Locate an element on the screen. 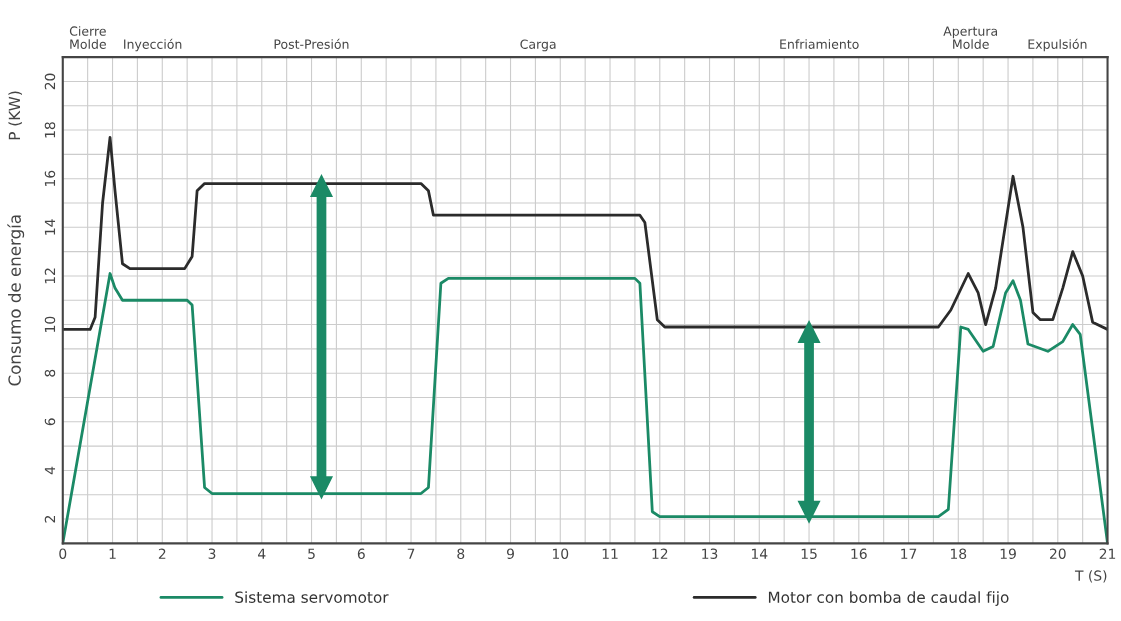 The width and height of the screenshot is (1121, 621). y-tick-label: 14 is located at coordinates (50, 227).